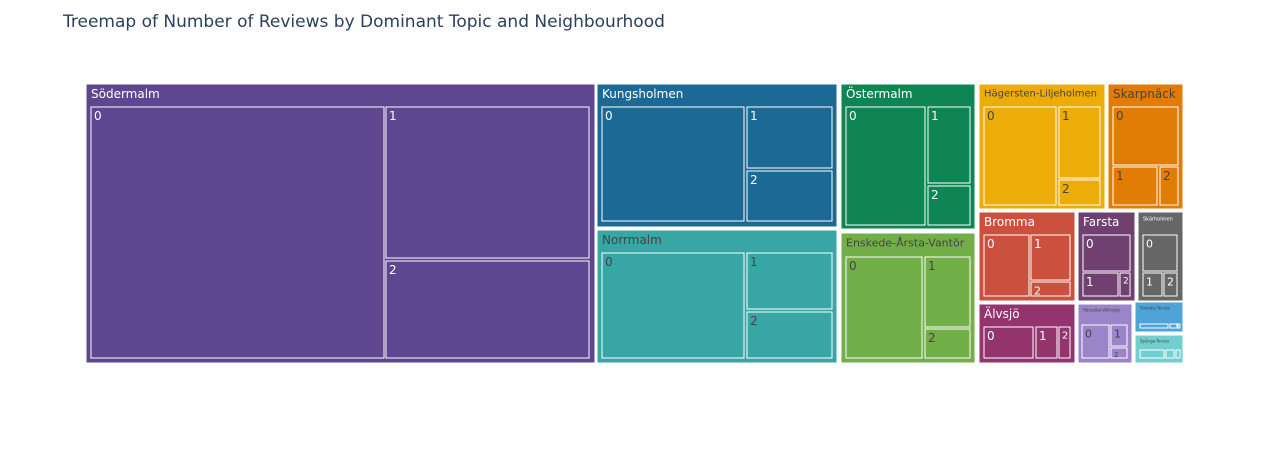 The height and width of the screenshot is (450, 1269). Describe the element at coordinates (853, 266) in the screenshot. I see `treemap-label-enskede-arsta-vantor-topic-0: 0` at that location.